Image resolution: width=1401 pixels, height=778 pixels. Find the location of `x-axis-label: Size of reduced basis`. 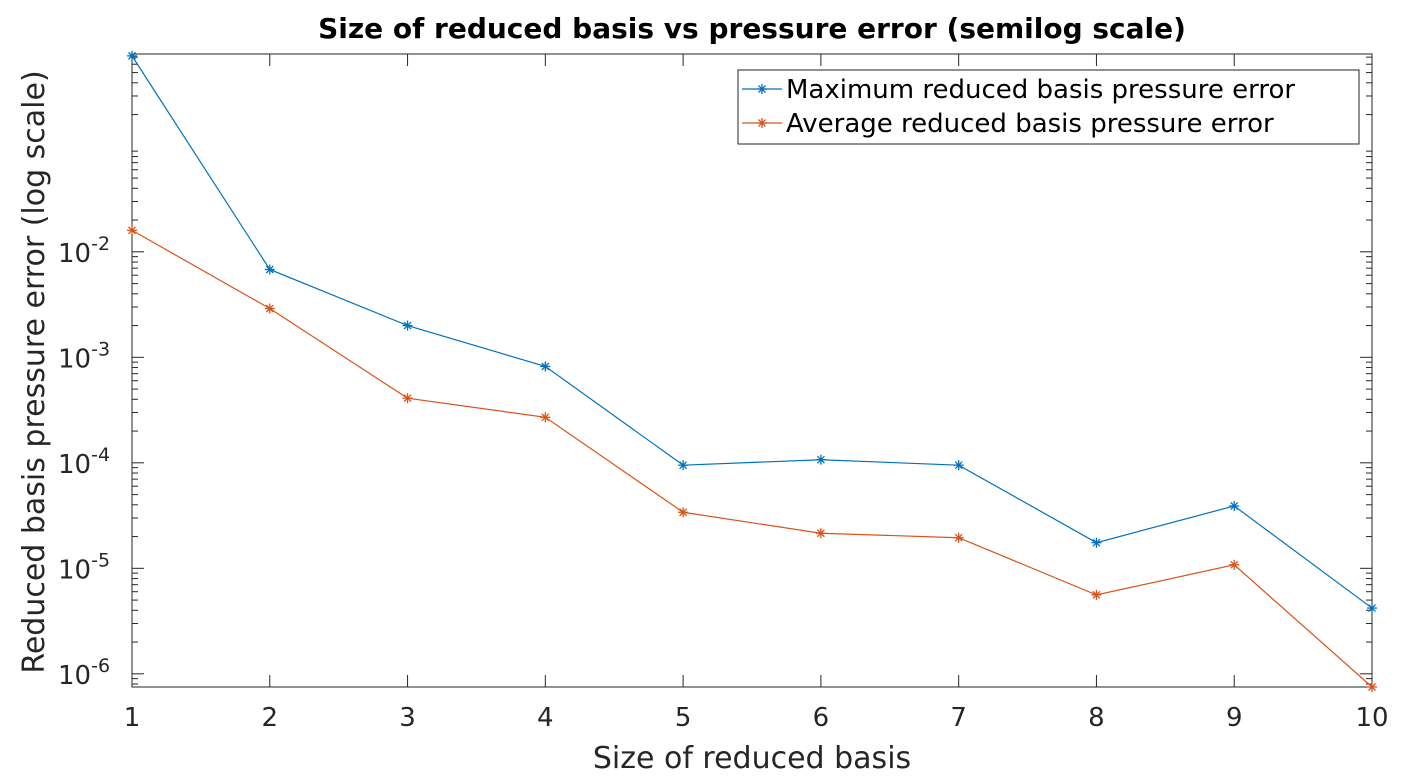

x-axis-label: Size of reduced basis is located at coordinates (752, 758).